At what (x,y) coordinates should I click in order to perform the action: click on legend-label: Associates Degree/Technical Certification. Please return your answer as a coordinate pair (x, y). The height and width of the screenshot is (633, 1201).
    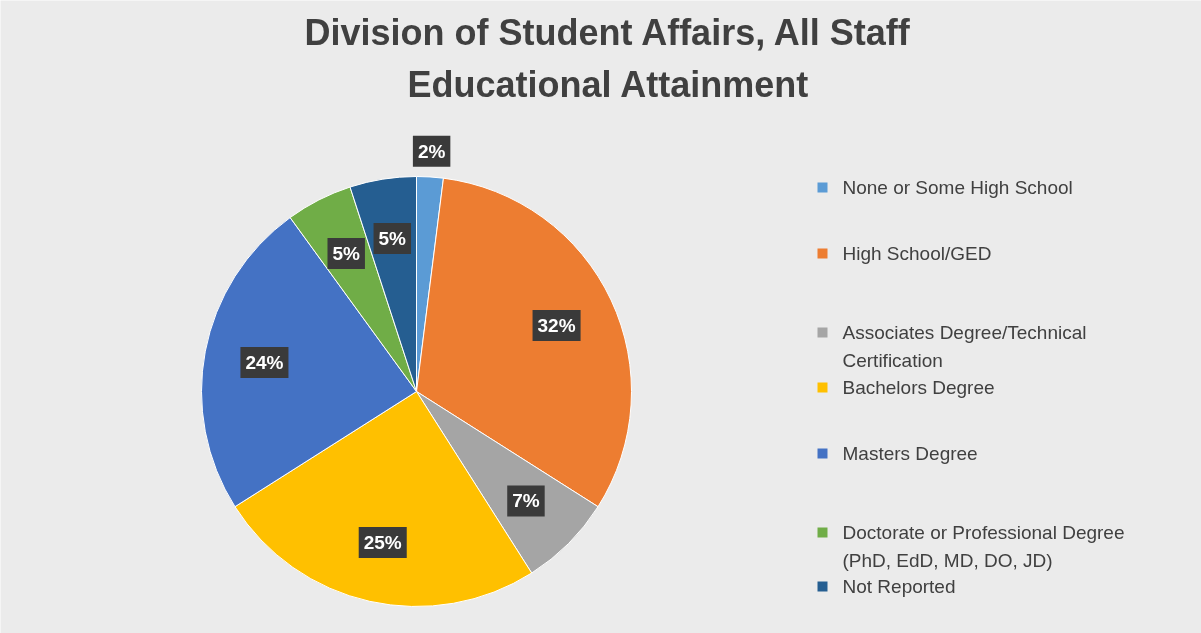
    Looking at the image, I should click on (964, 346).